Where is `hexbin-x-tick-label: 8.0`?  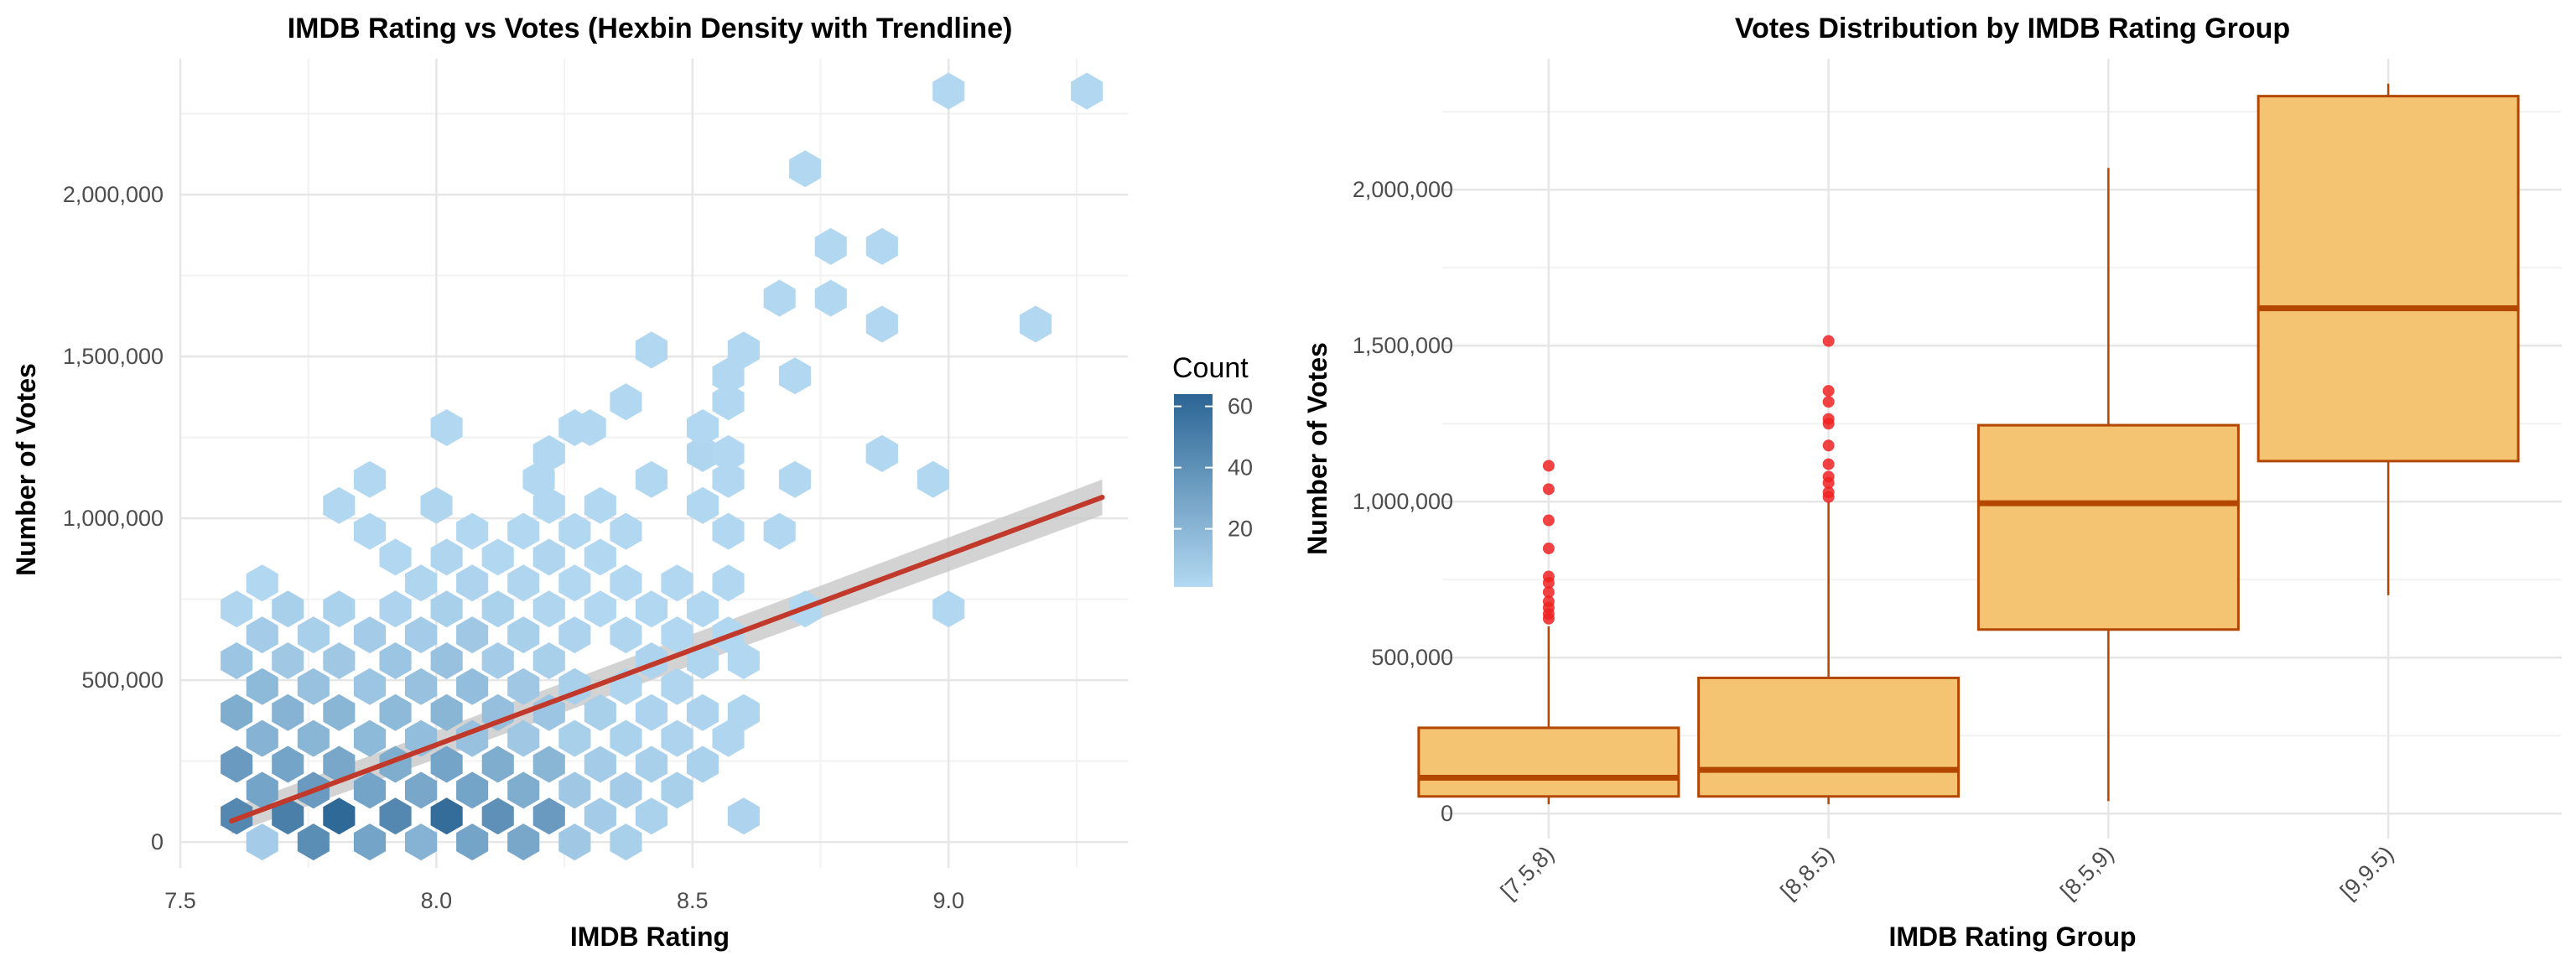
hexbin-x-tick-label: 8.0 is located at coordinates (437, 900).